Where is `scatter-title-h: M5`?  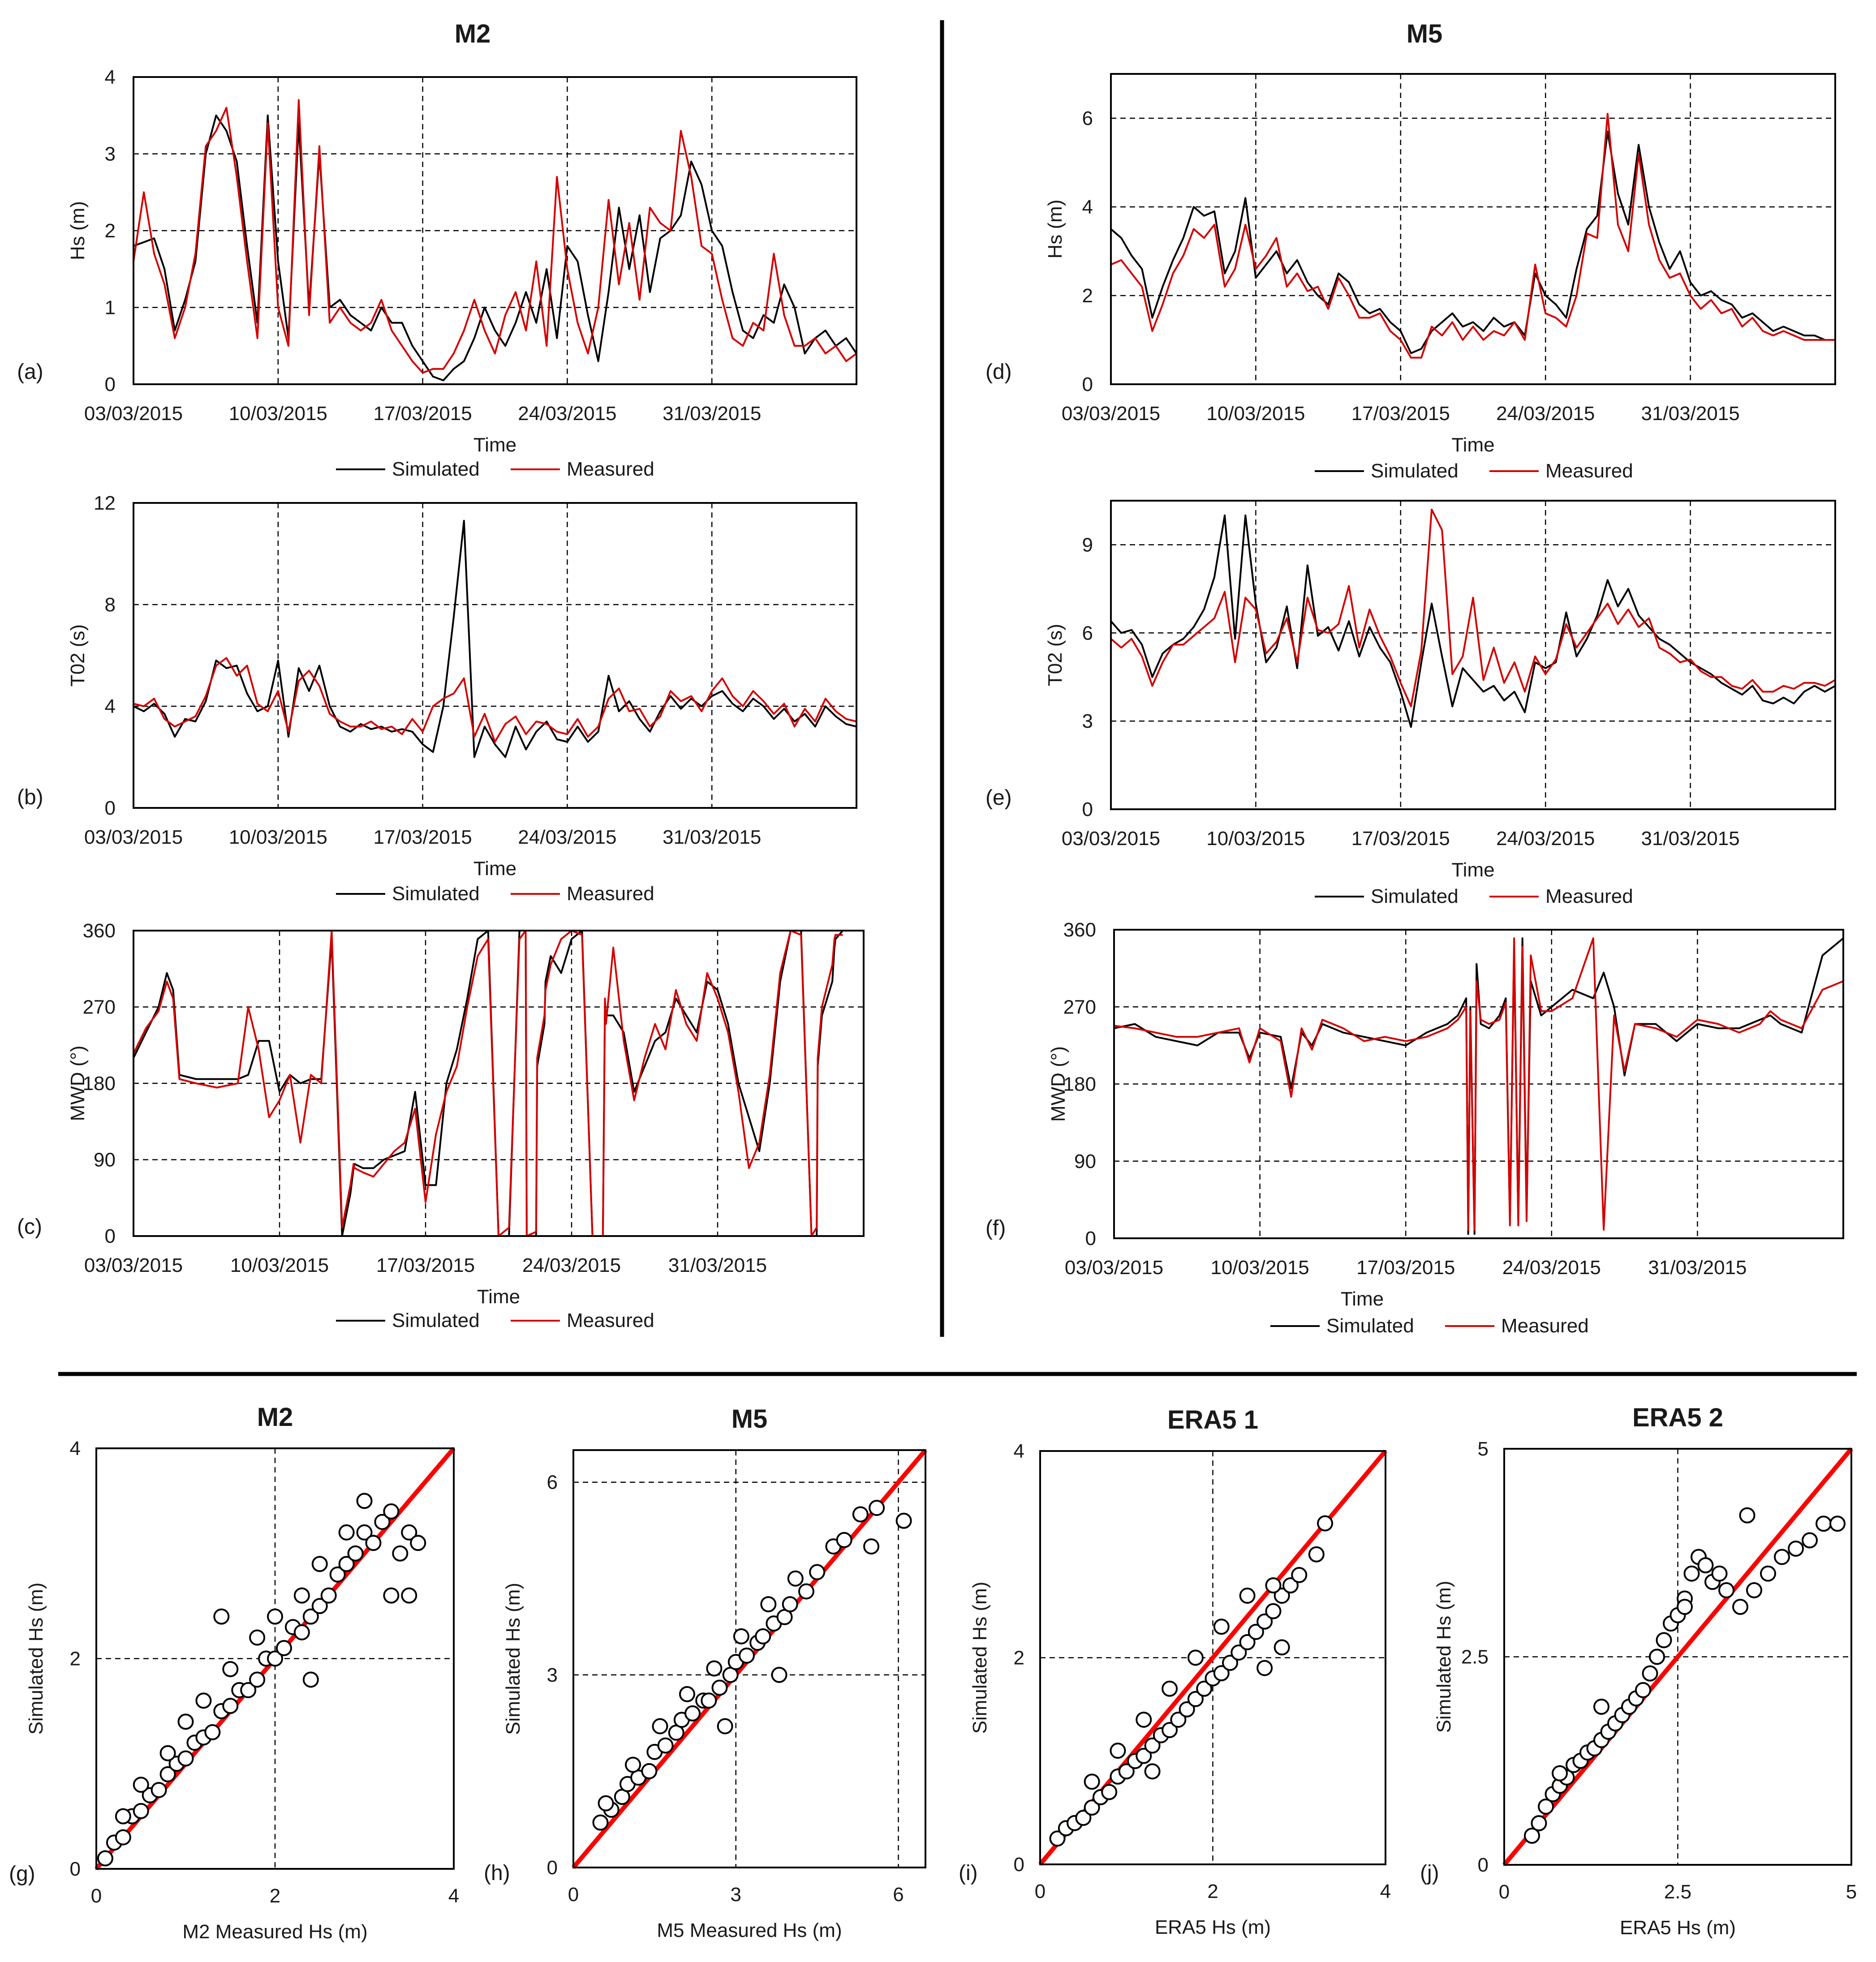 scatter-title-h: M5 is located at coordinates (749, 1419).